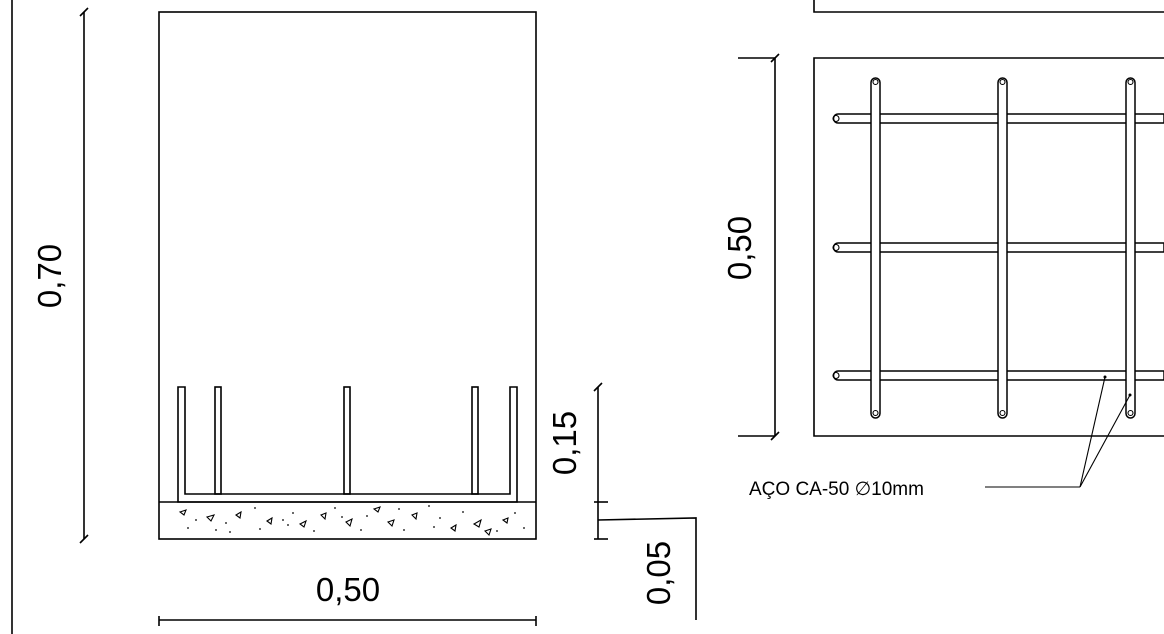 This screenshot has height=634, width=1164. What do you see at coordinates (564, 443) in the screenshot?
I see `dim-bar-height-label: 0,15` at bounding box center [564, 443].